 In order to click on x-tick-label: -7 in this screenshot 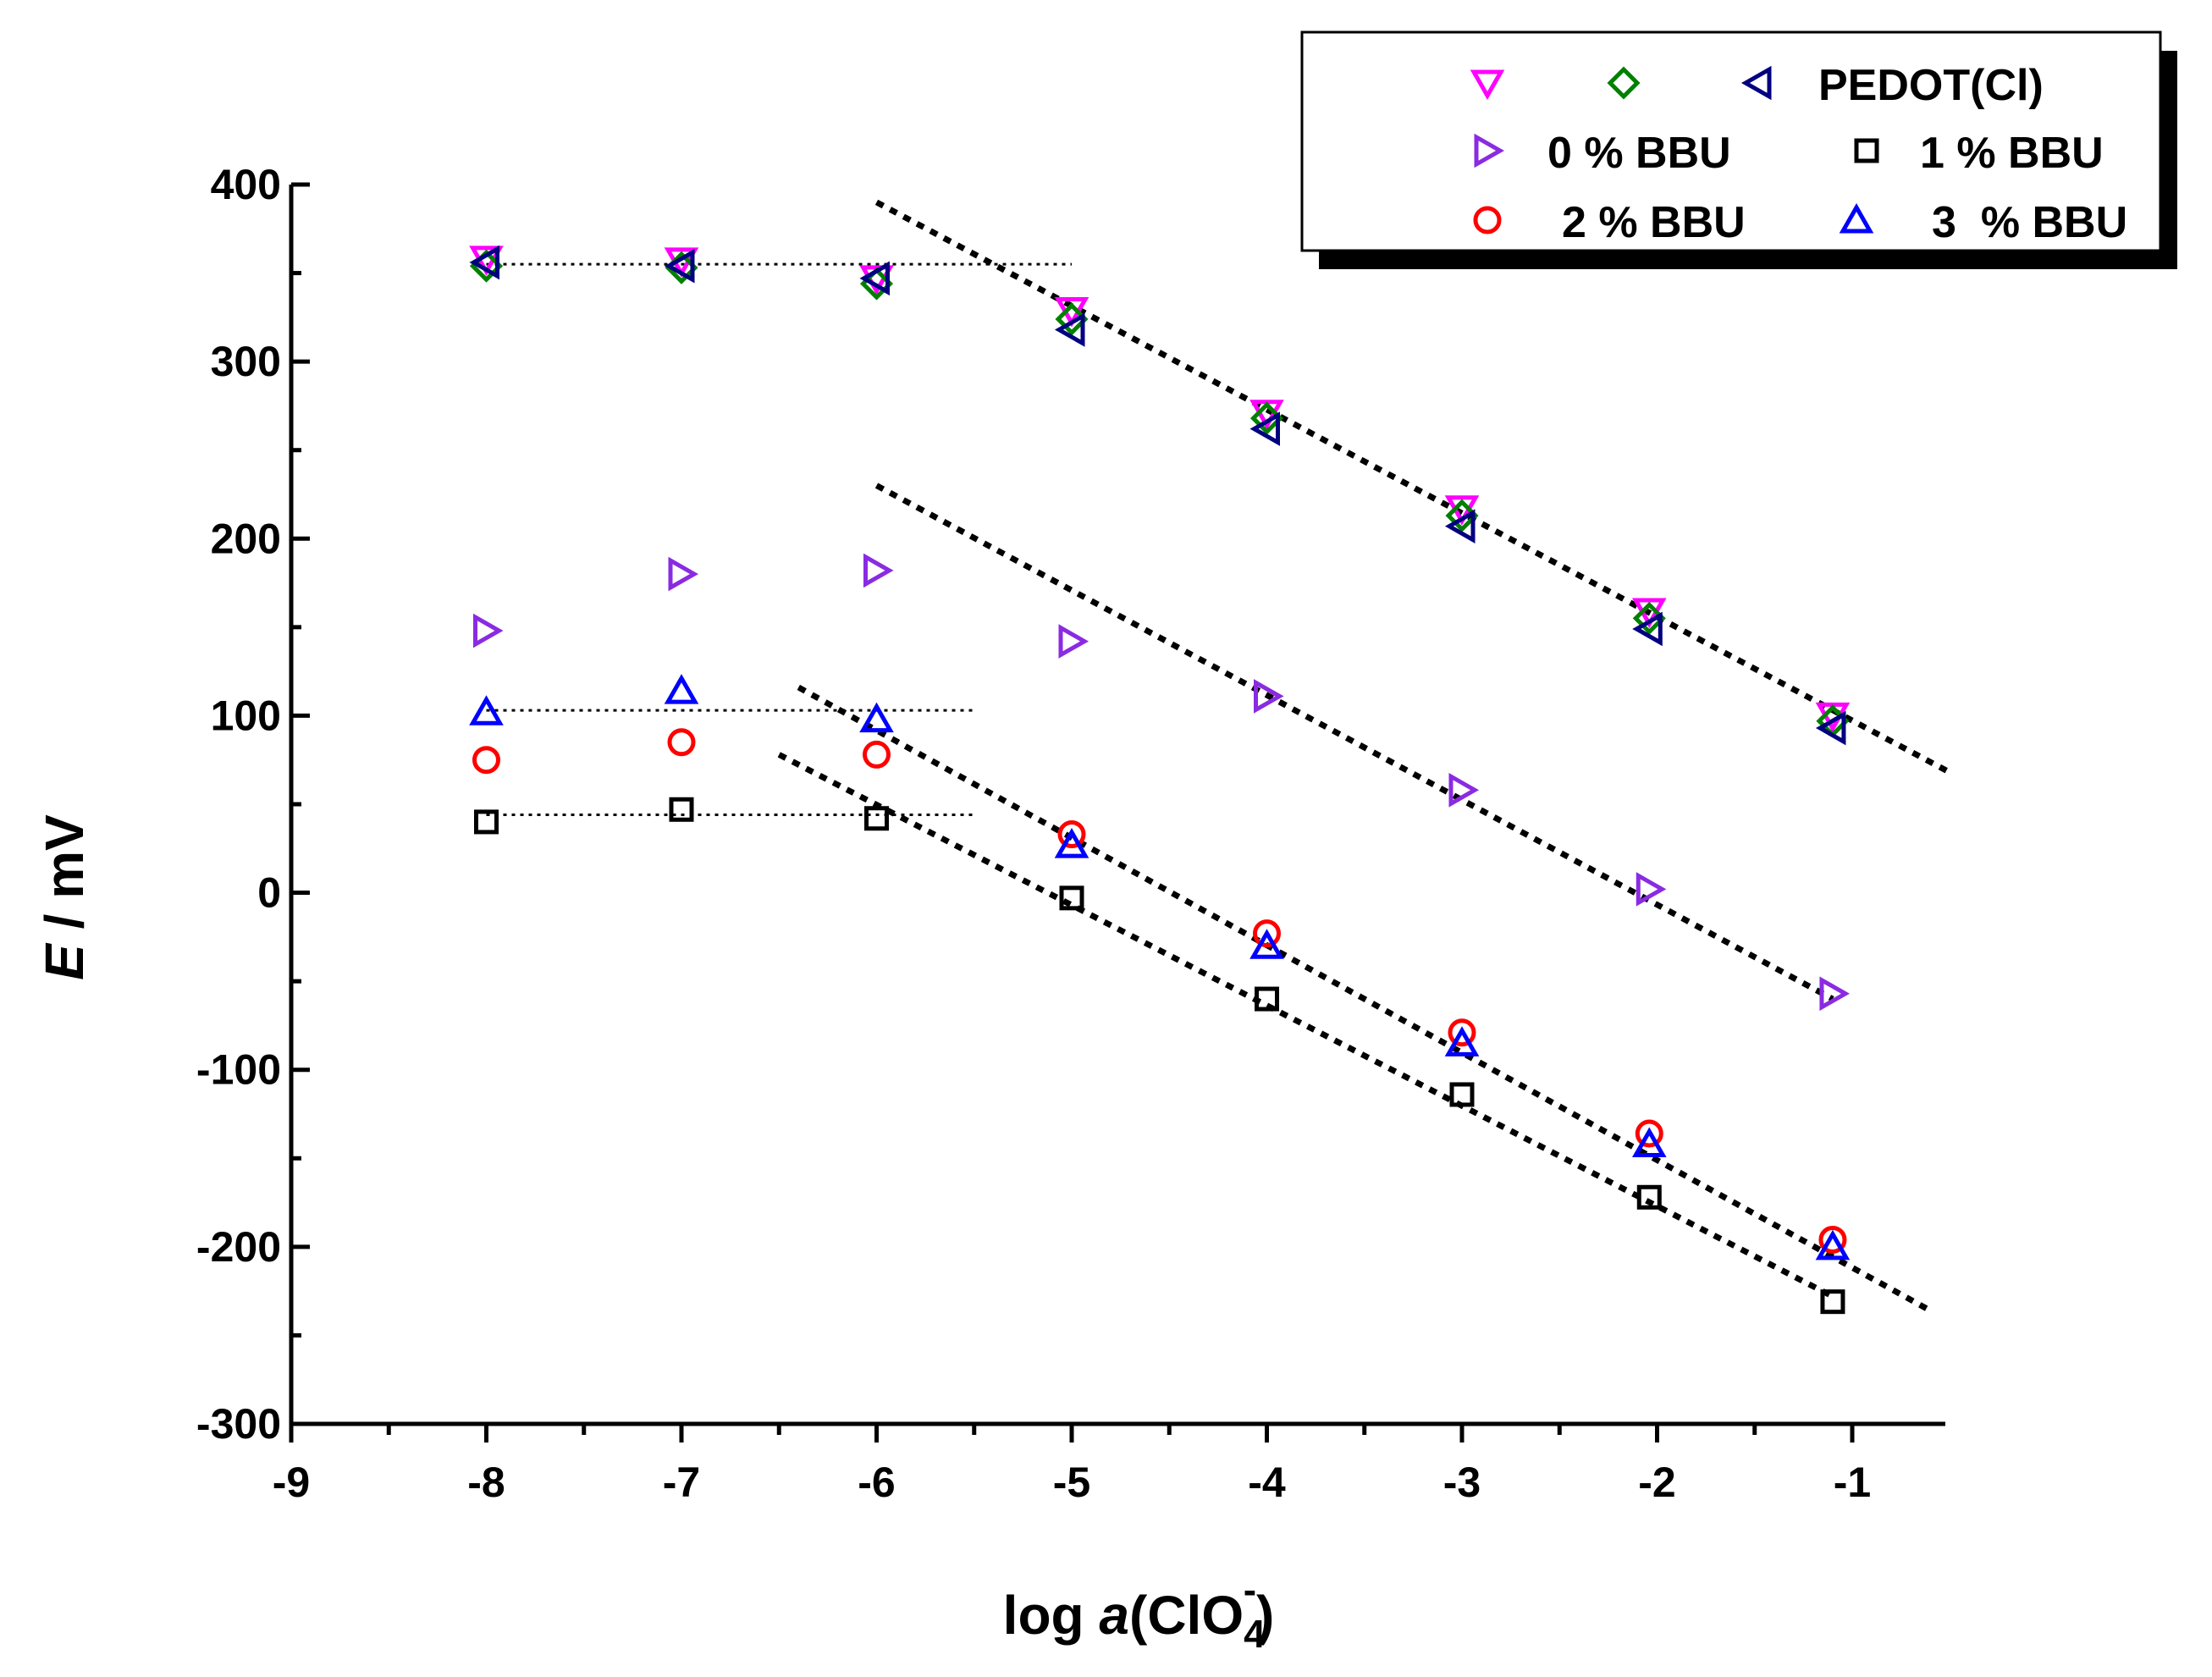, I will do `click(681, 1482)`.